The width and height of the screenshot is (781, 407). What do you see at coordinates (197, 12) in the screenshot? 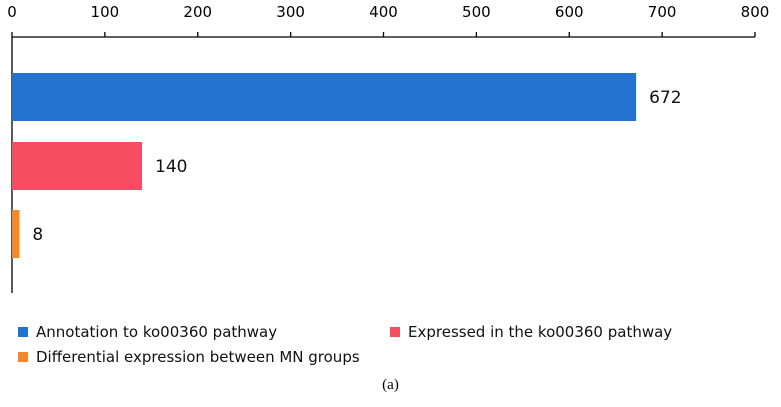
I see `x-tick-label: 200` at bounding box center [197, 12].